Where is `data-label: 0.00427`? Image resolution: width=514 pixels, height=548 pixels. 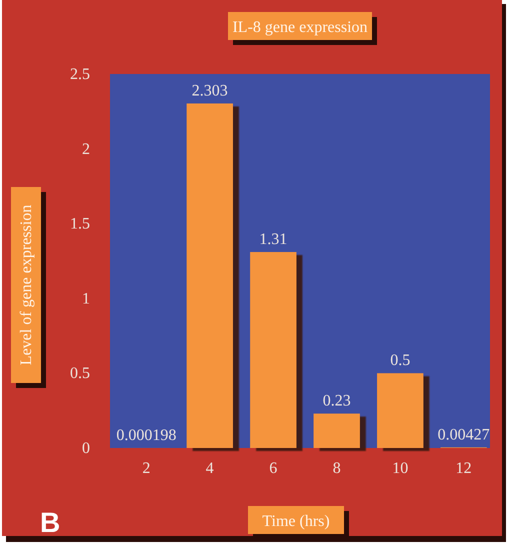 data-label: 0.00427 is located at coordinates (464, 435).